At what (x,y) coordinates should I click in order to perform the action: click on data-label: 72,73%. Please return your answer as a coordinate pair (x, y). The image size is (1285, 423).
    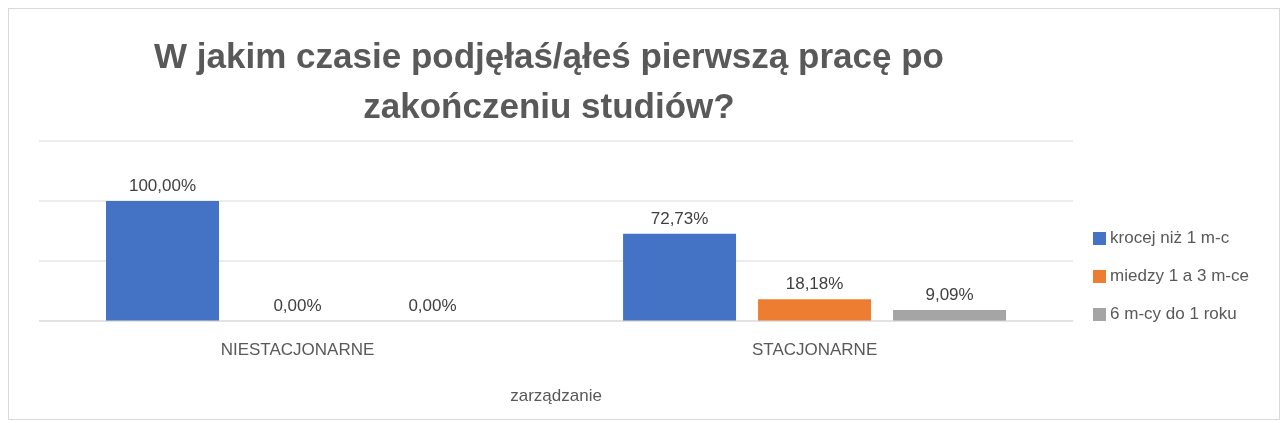
    Looking at the image, I should click on (679, 218).